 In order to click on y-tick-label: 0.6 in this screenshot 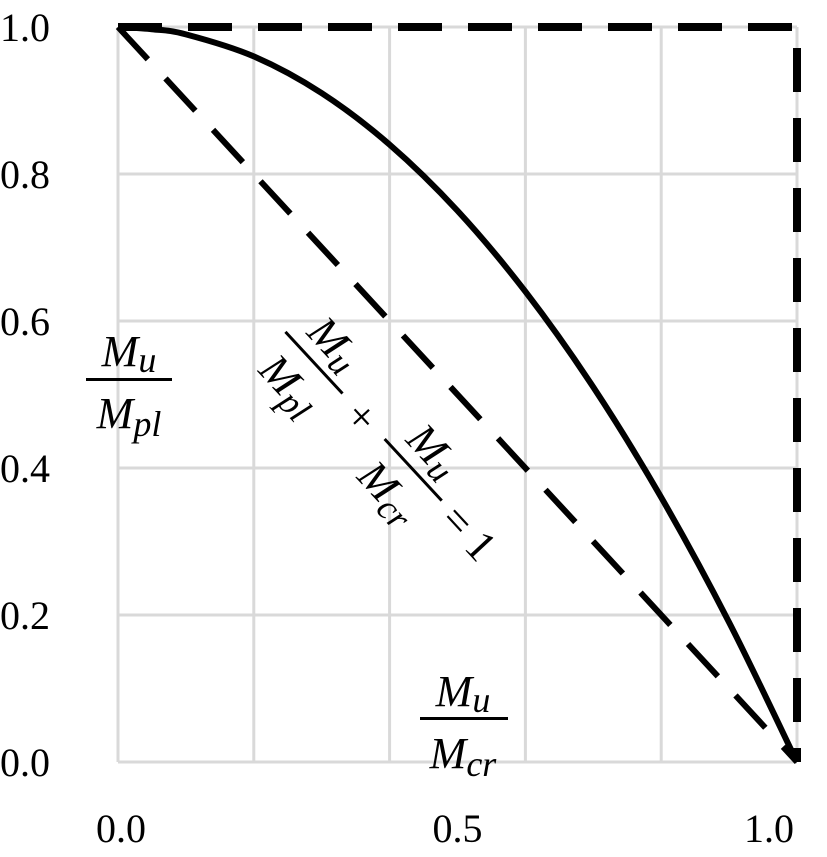, I will do `click(25, 321)`.